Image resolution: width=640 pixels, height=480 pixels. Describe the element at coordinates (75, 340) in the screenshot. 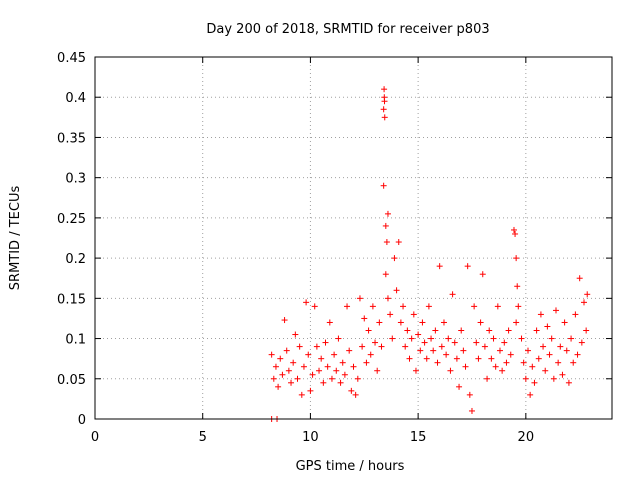

I see `y-tick-label: 0.1` at that location.